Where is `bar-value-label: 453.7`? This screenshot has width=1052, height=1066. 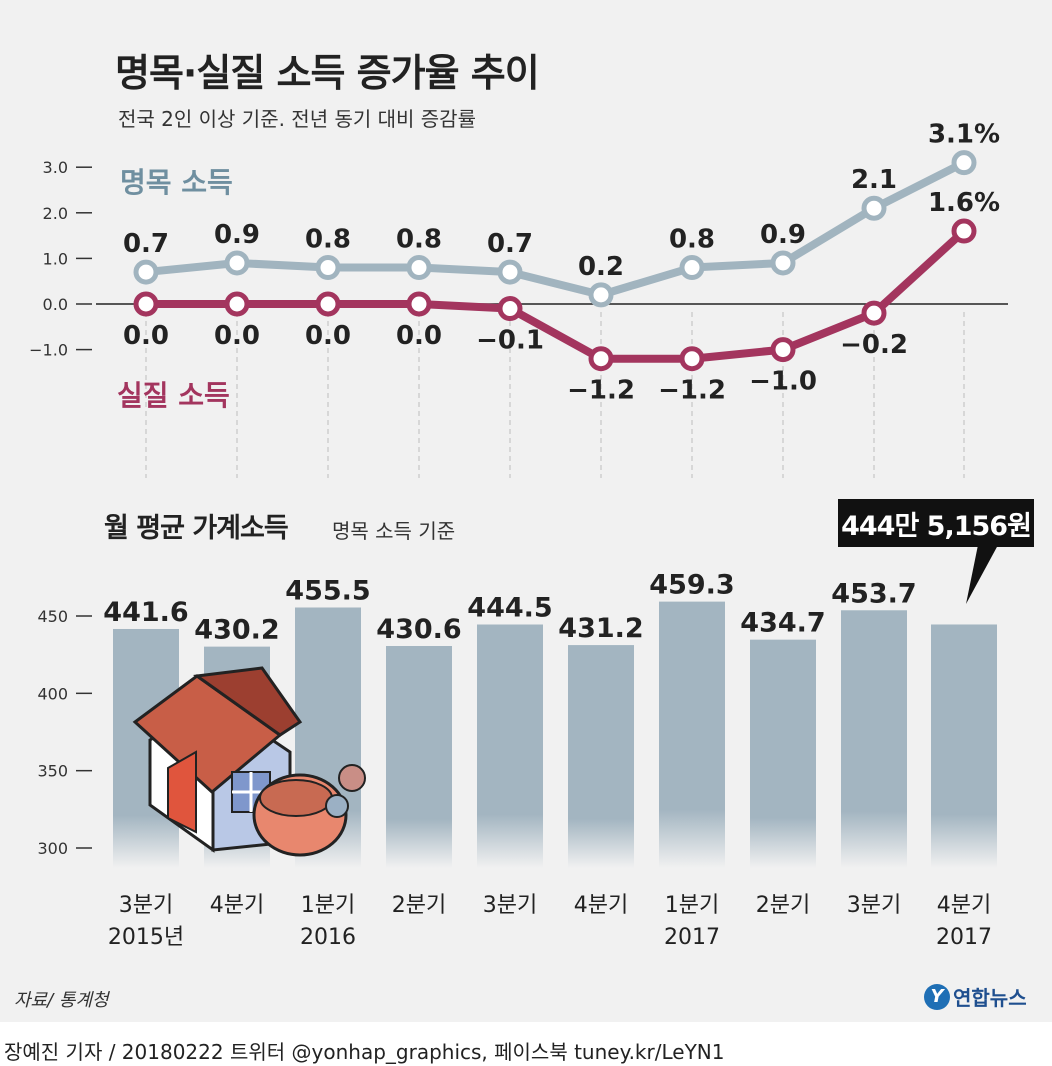
bar-value-label: 453.7 is located at coordinates (873, 593).